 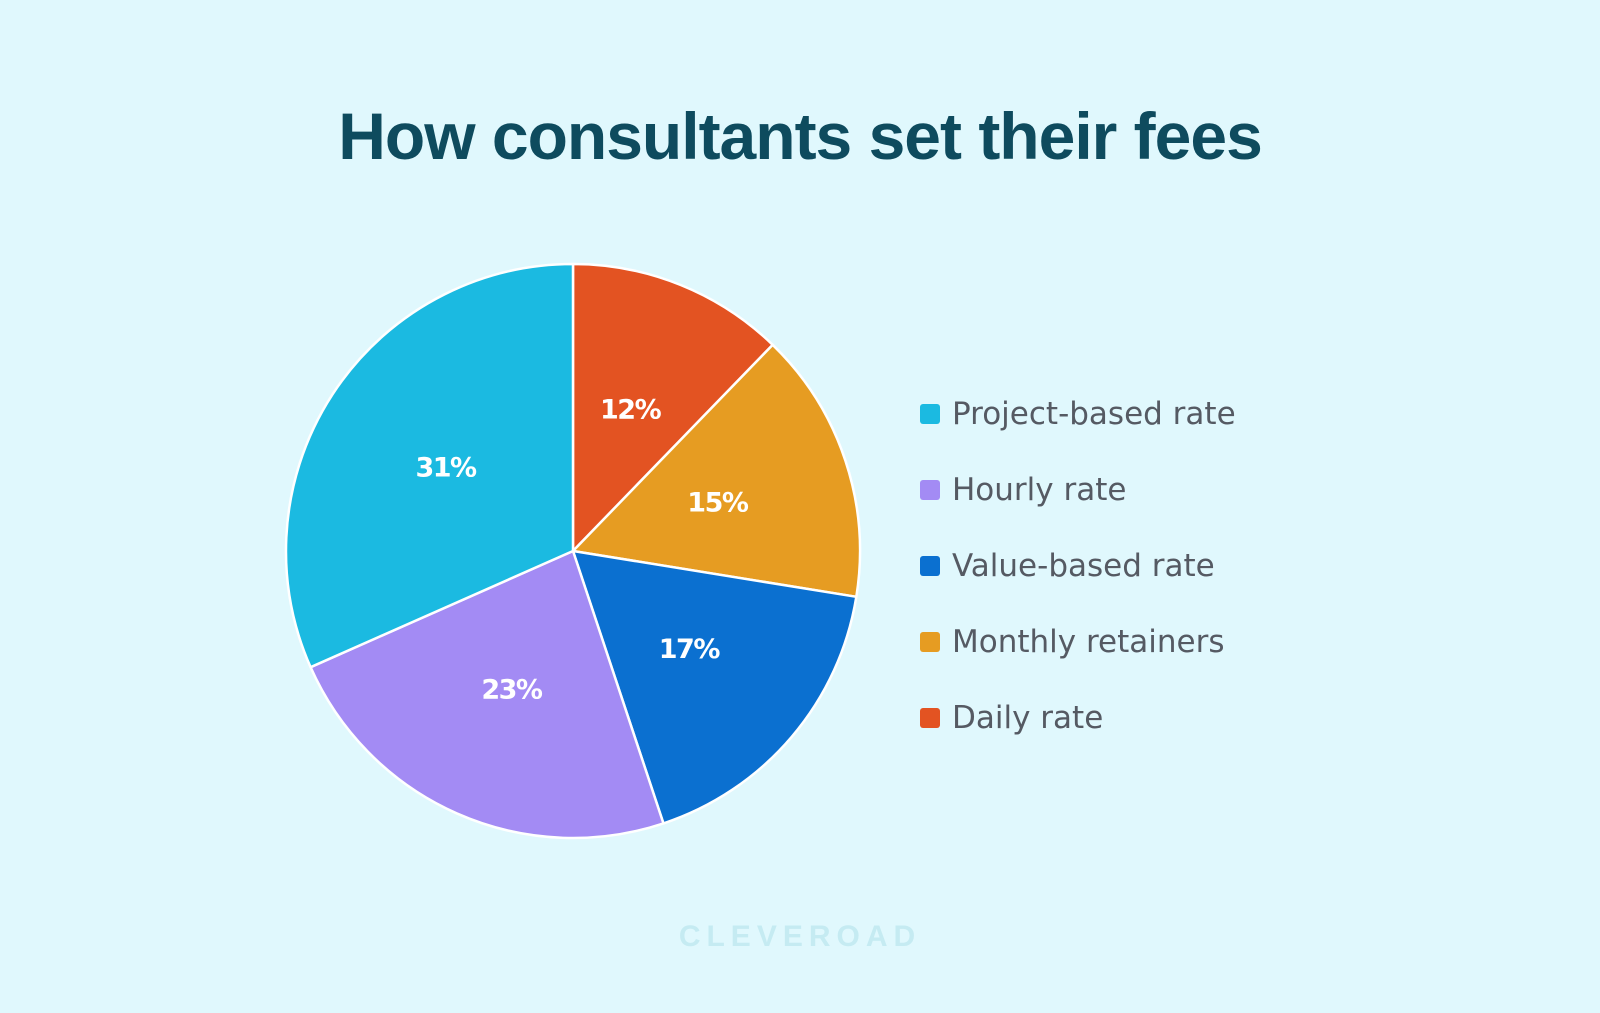 I want to click on legend-item-monthly-retainers: Monthly retainers, so click(x=1078, y=642).